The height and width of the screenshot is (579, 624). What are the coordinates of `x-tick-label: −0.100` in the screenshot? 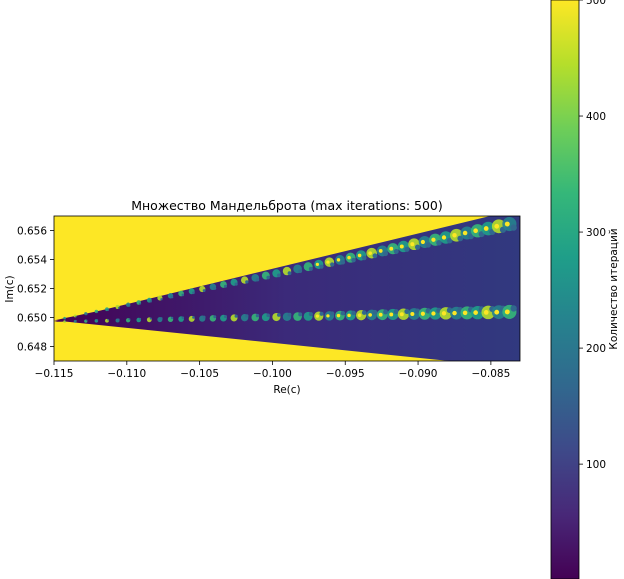 It's located at (272, 374).